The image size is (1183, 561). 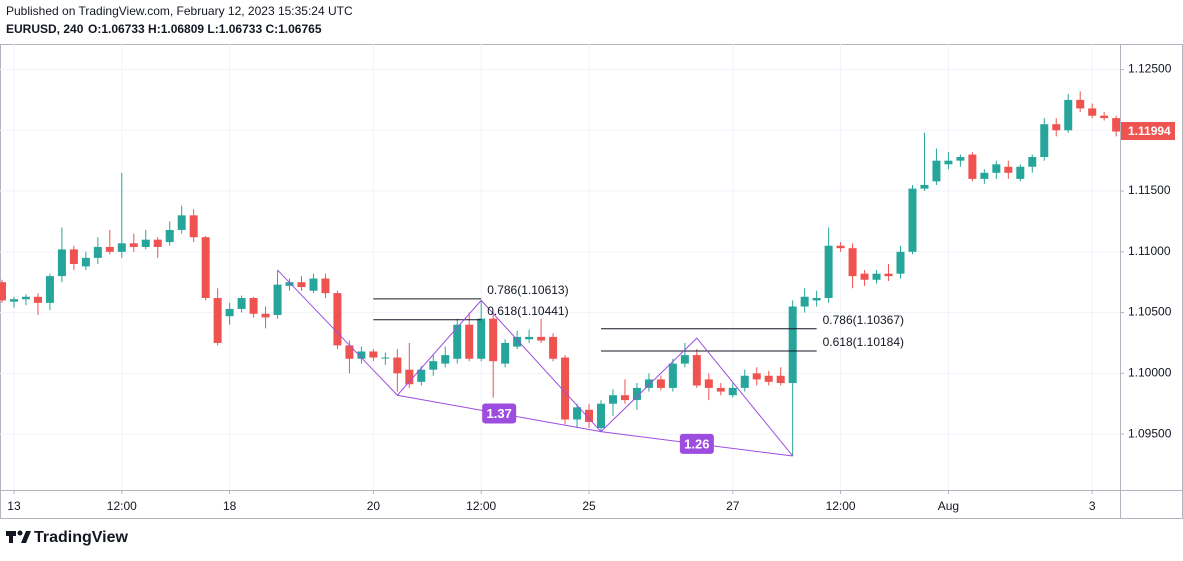 What do you see at coordinates (527, 290) in the screenshot?
I see `fib-label: 0.786(1.10613)` at bounding box center [527, 290].